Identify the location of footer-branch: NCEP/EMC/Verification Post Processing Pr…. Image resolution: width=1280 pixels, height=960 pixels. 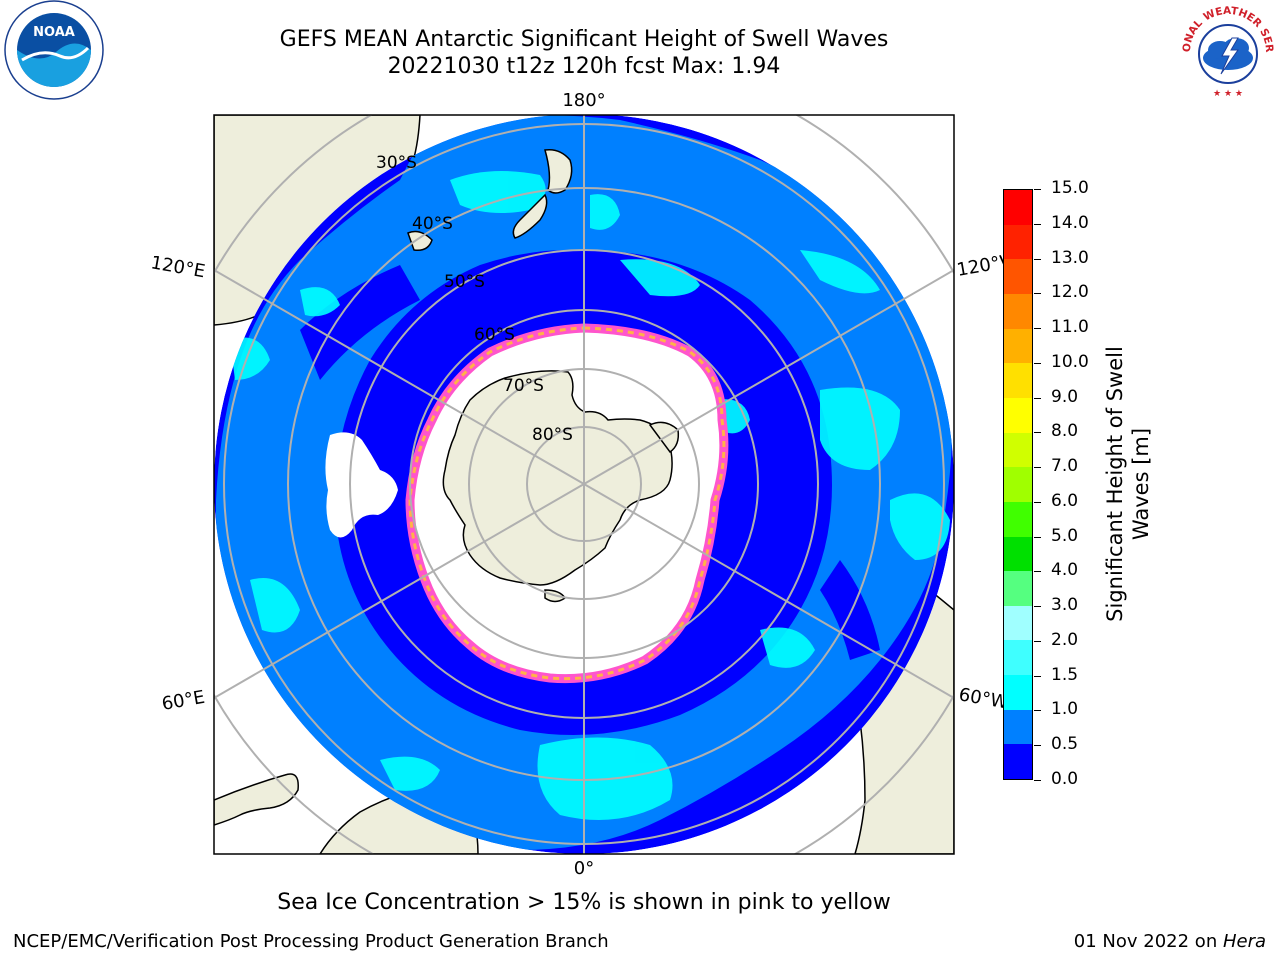
(311, 941).